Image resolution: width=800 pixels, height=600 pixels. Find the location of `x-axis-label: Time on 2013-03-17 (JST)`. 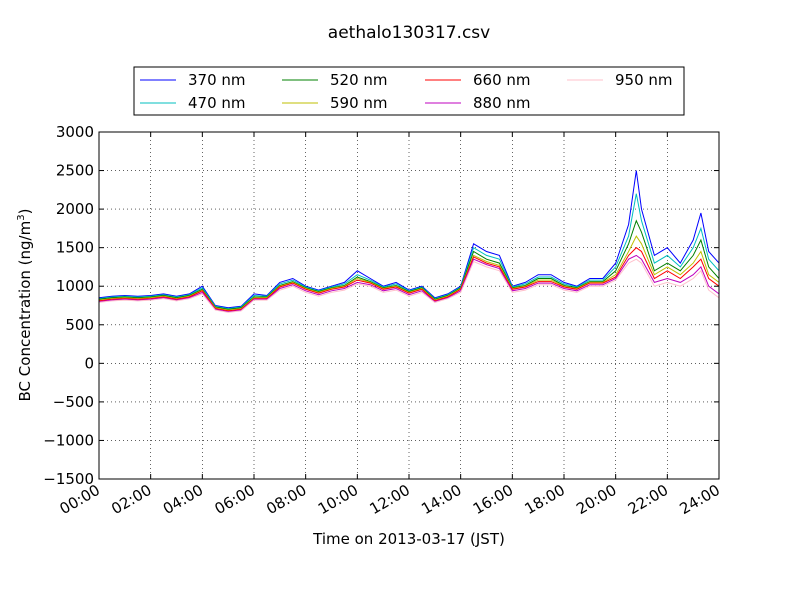

x-axis-label: Time on 2013-03-17 (JST) is located at coordinates (408, 539).